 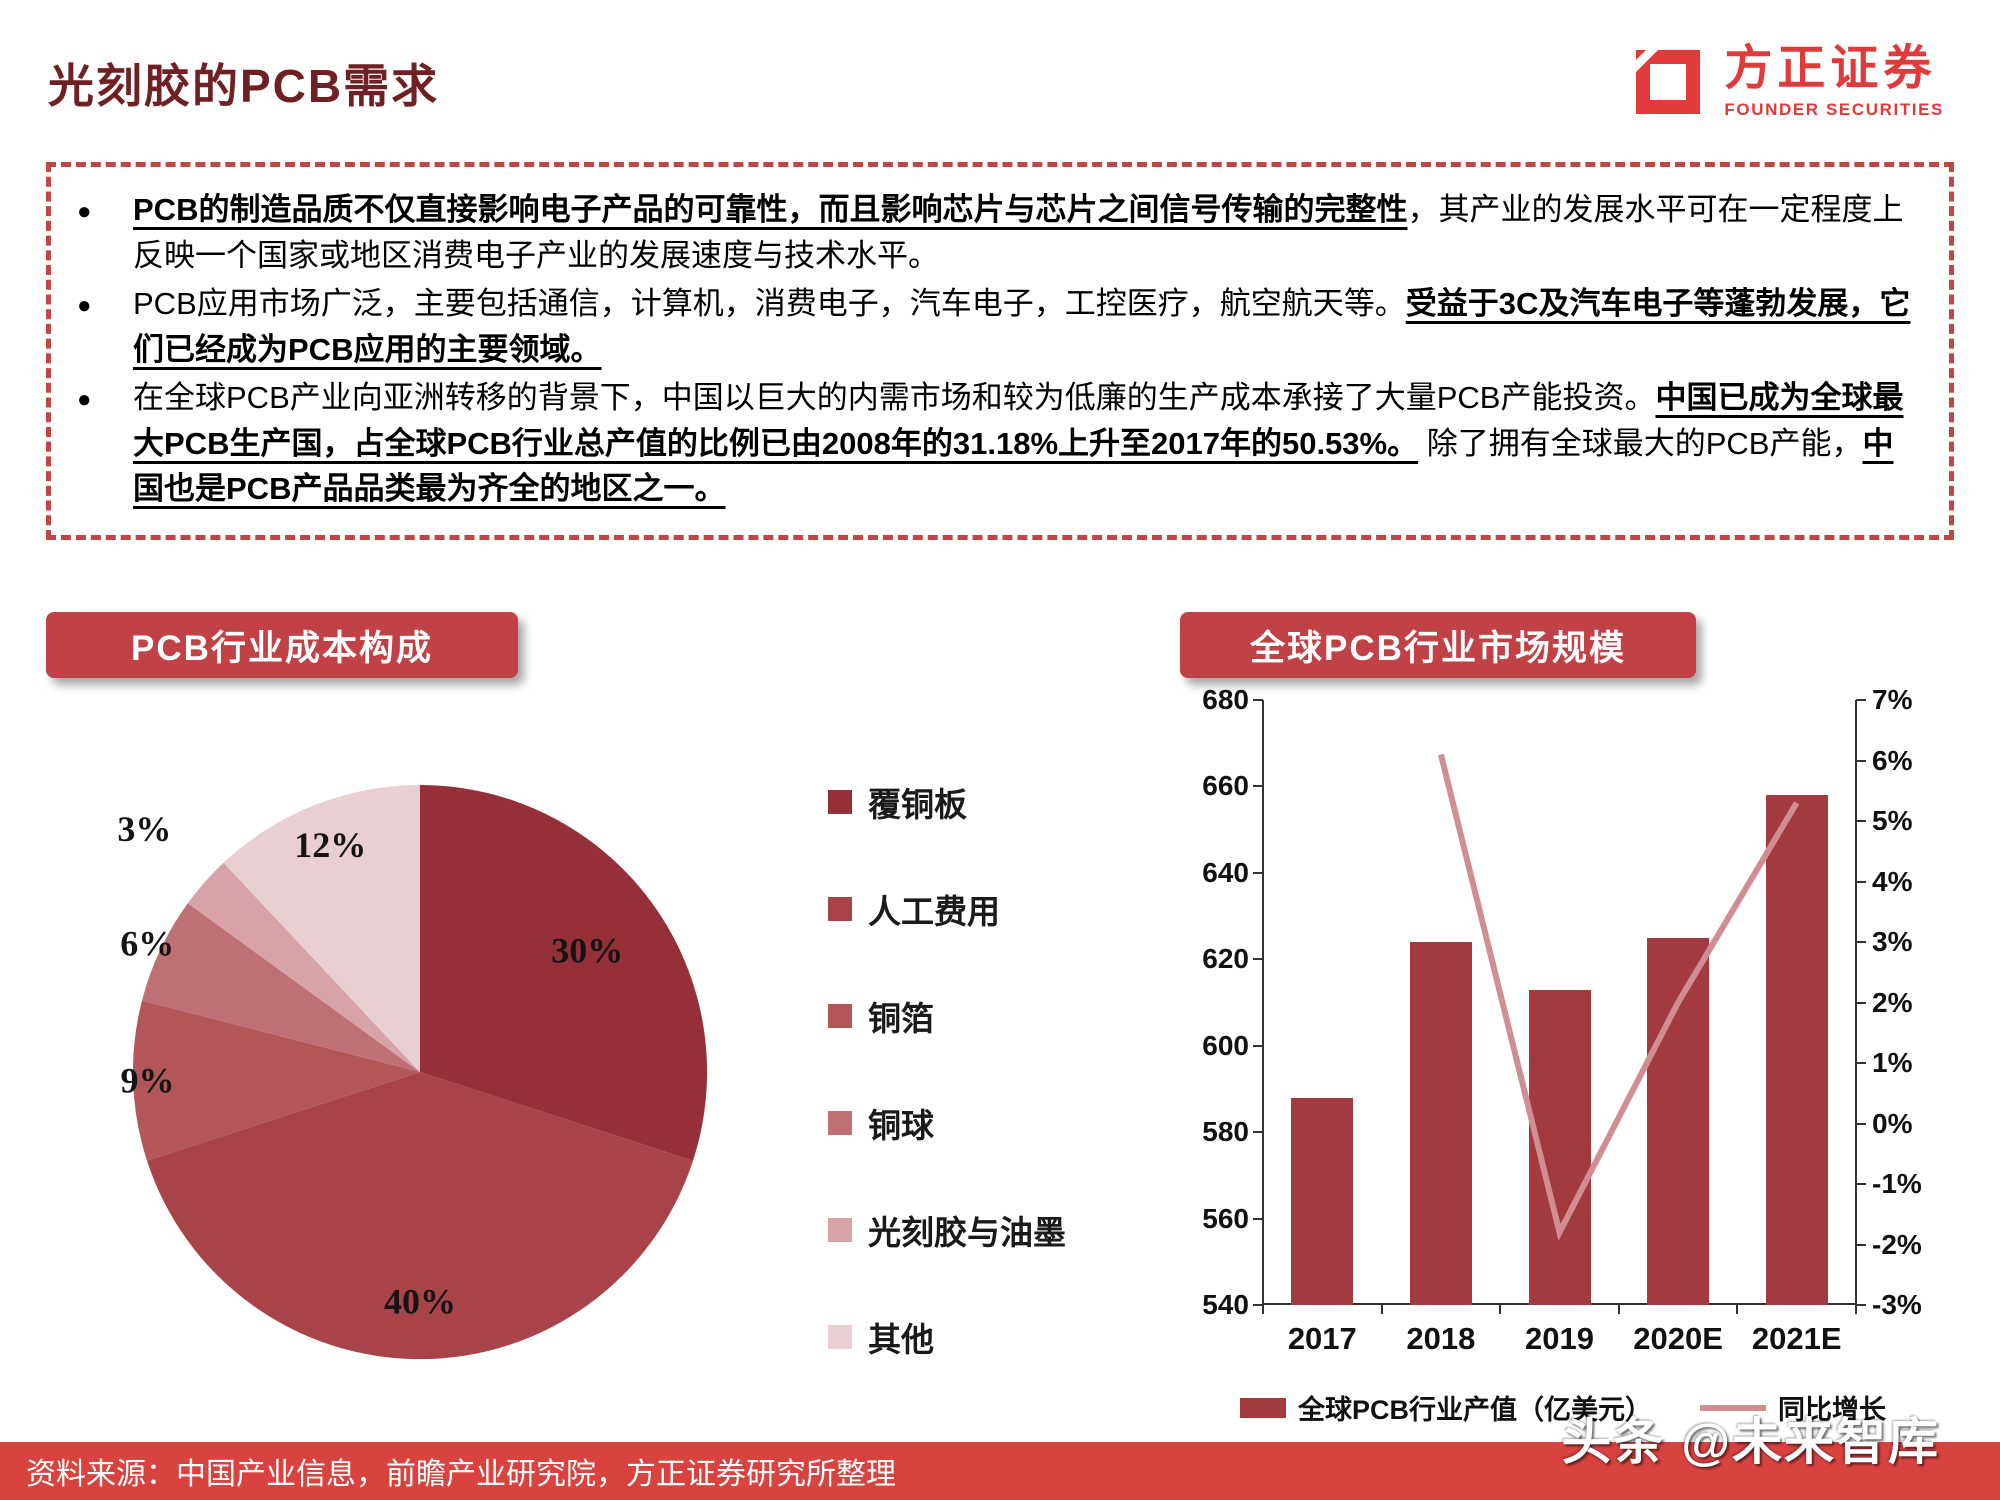 What do you see at coordinates (967, 1232) in the screenshot?
I see `pie-legend-label: 光刻胶与油墨` at bounding box center [967, 1232].